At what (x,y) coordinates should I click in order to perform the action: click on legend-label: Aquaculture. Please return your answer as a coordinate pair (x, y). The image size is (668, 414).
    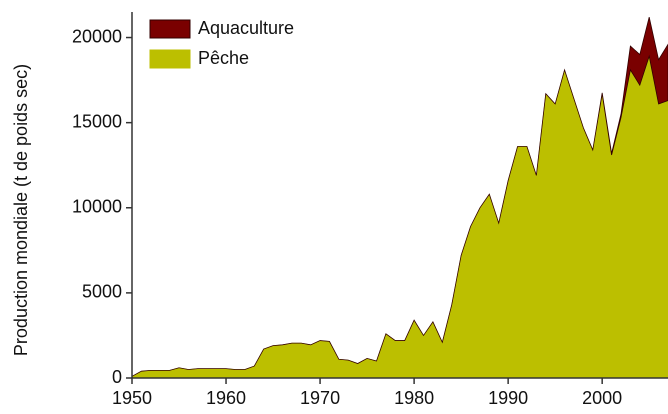
    Looking at the image, I should click on (246, 28).